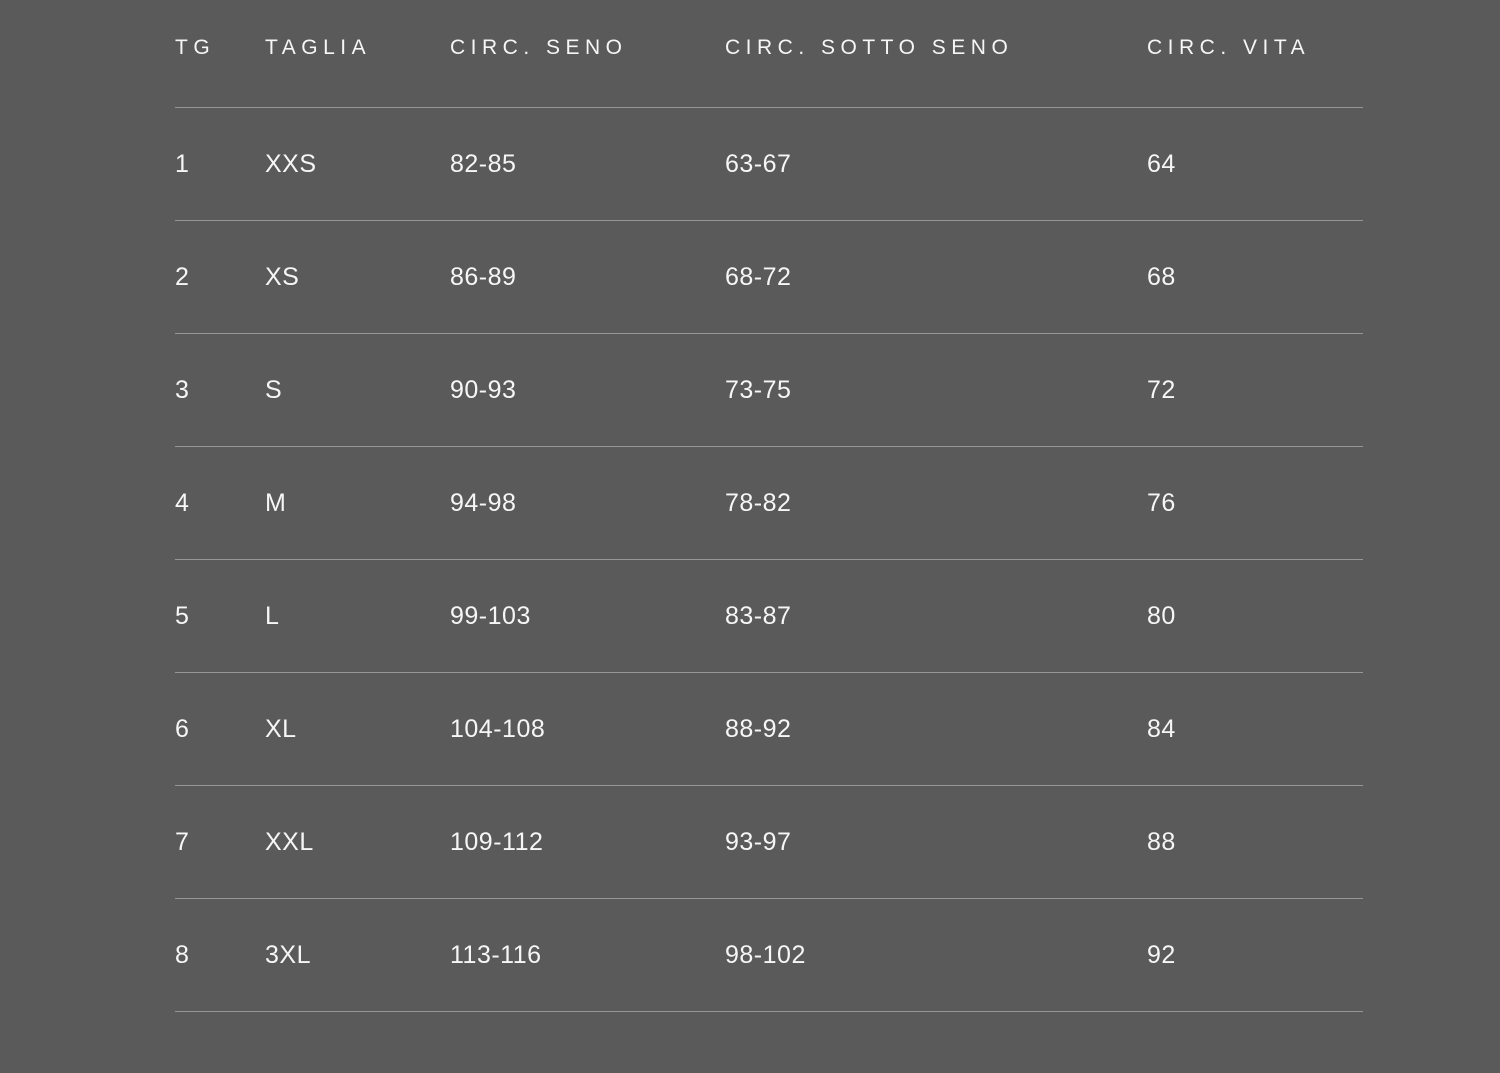 The width and height of the screenshot is (1500, 1073). What do you see at coordinates (936, 503) in the screenshot?
I see `table-cell: 78-82` at bounding box center [936, 503].